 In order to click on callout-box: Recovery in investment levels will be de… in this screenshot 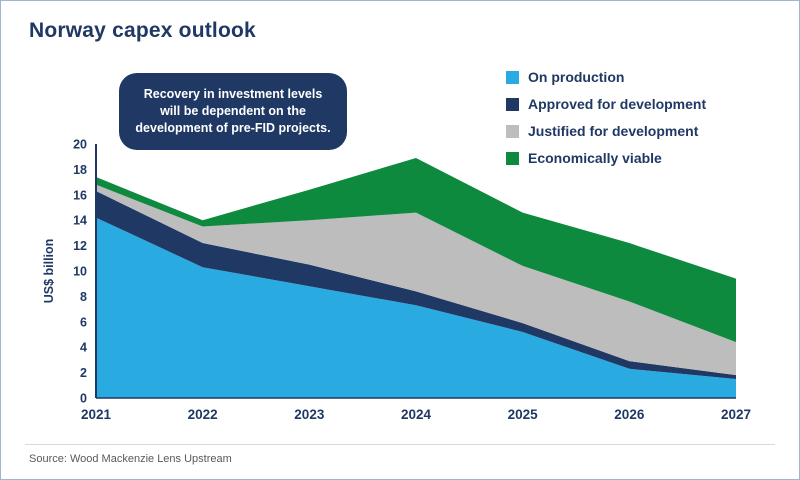, I will do `click(233, 111)`.